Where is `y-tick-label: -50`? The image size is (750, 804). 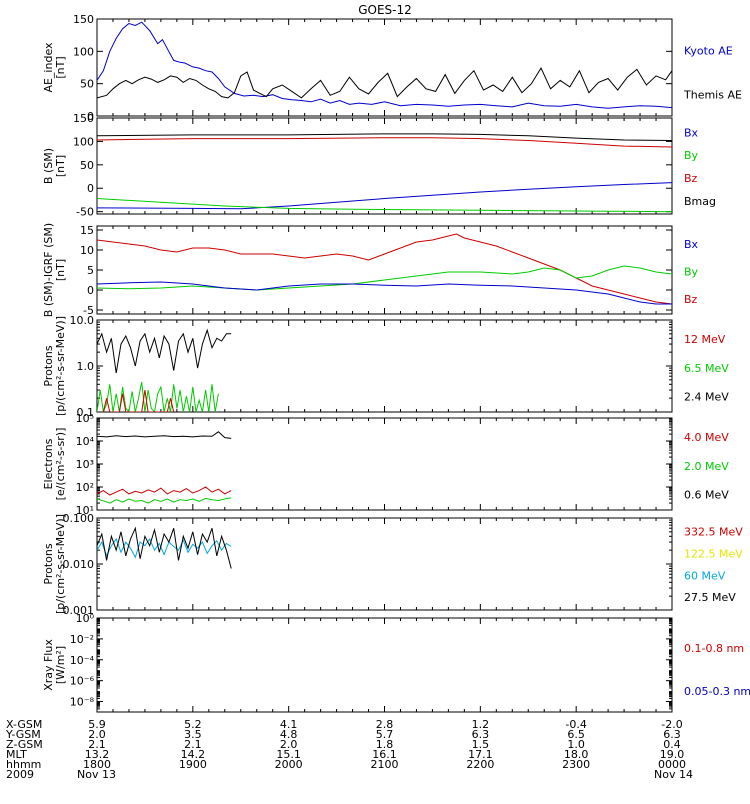
y-tick-label: -50 is located at coordinates (85, 212).